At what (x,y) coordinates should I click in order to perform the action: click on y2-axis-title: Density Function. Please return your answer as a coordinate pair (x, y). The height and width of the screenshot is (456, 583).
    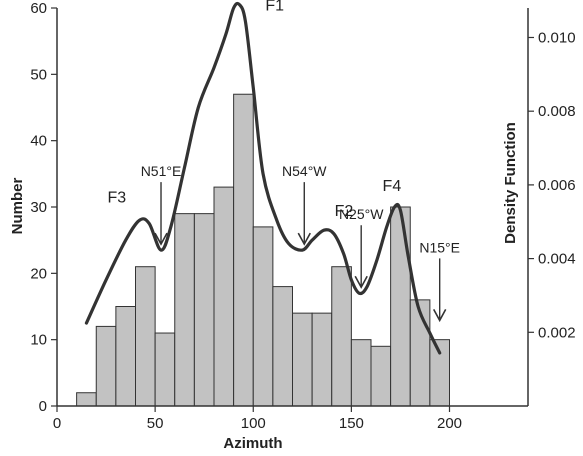
    Looking at the image, I should click on (510, 183).